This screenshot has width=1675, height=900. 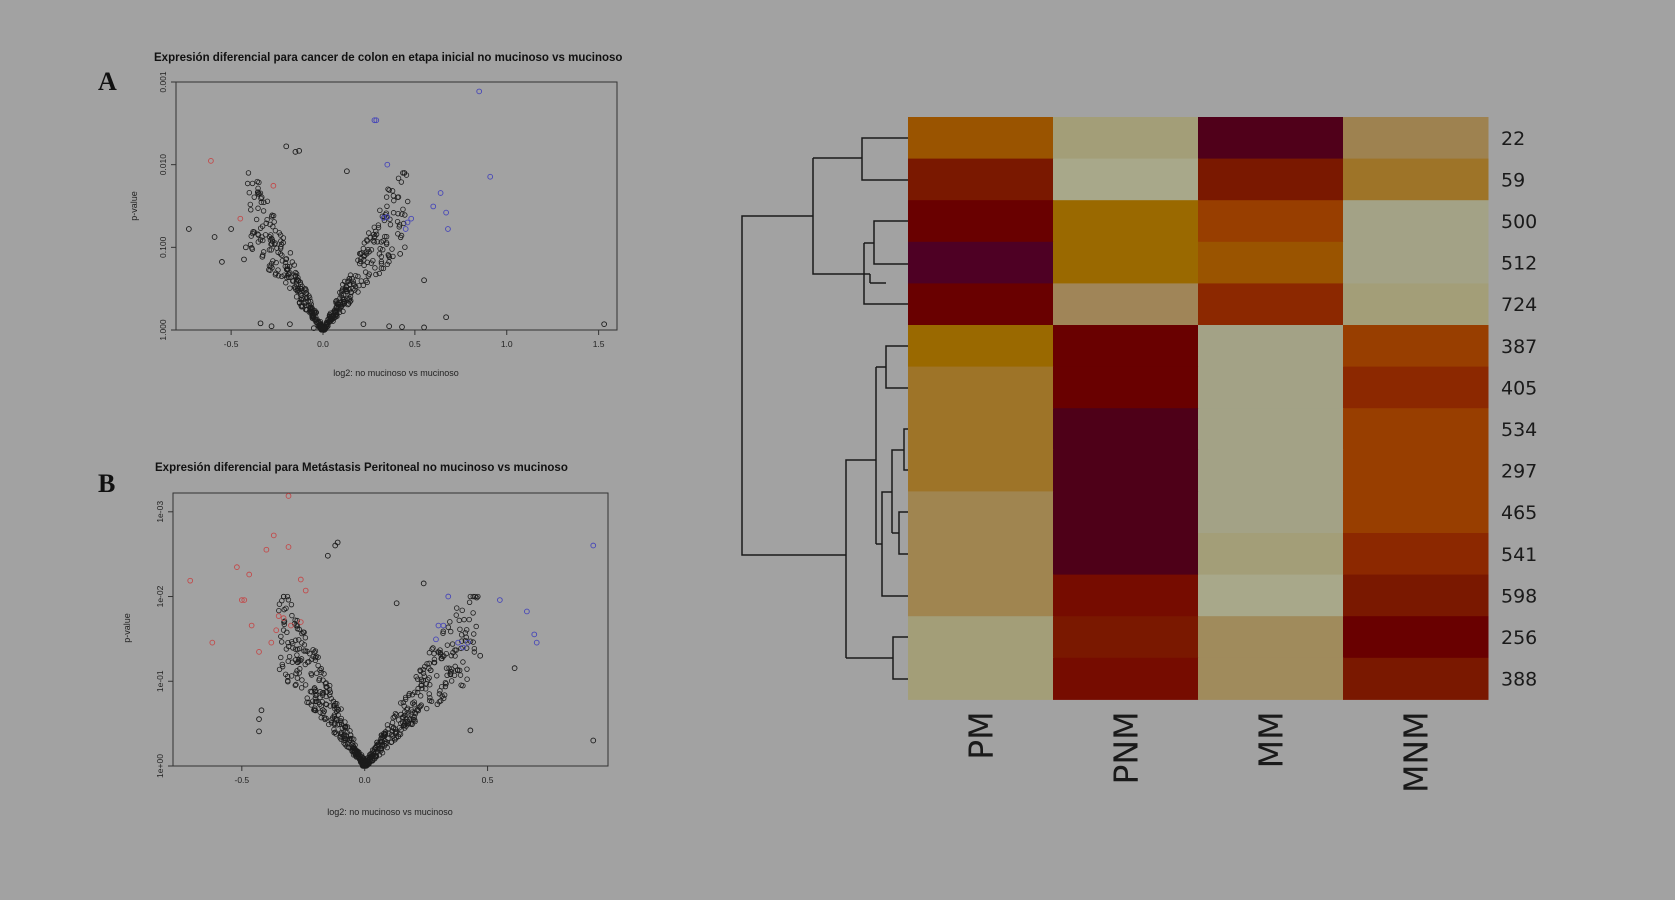 What do you see at coordinates (1519, 409) in the screenshot?
I see `heatmap-row-labels: 22 59 500 512 724 387 405 534 297 465 541 598 256 388` at bounding box center [1519, 409].